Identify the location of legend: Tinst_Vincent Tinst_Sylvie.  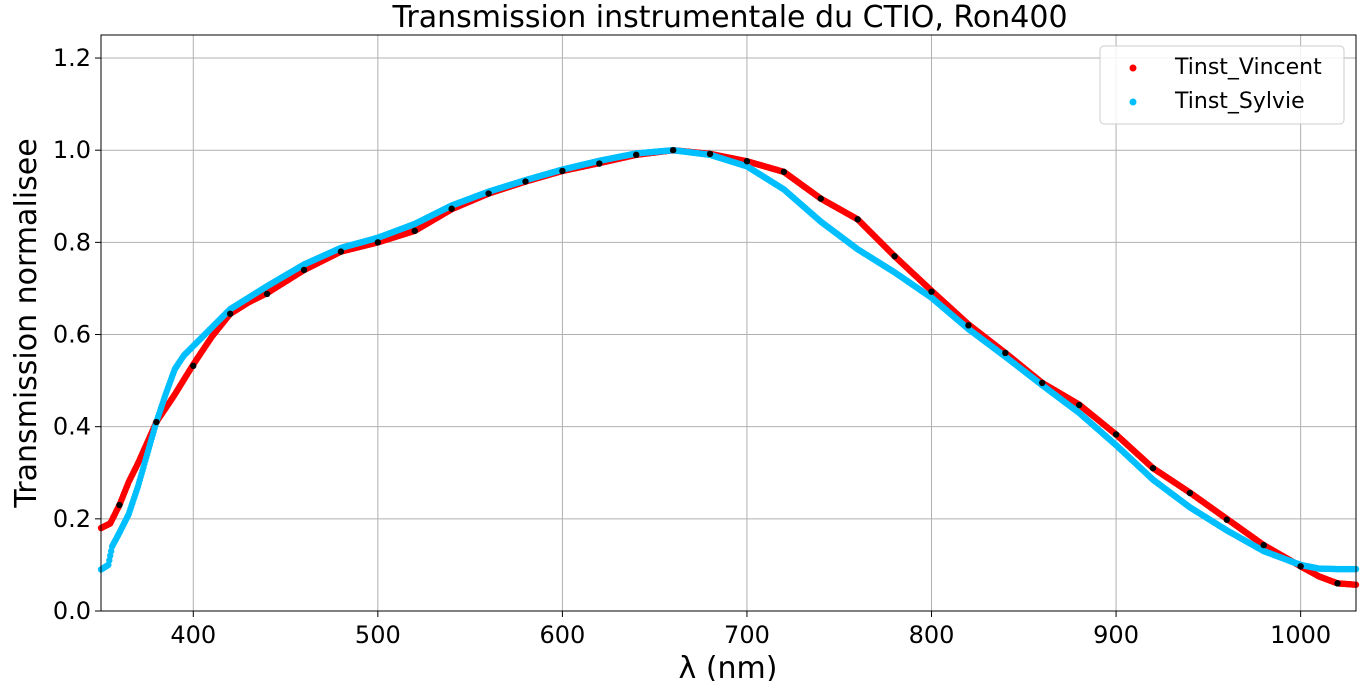
(1222, 85).